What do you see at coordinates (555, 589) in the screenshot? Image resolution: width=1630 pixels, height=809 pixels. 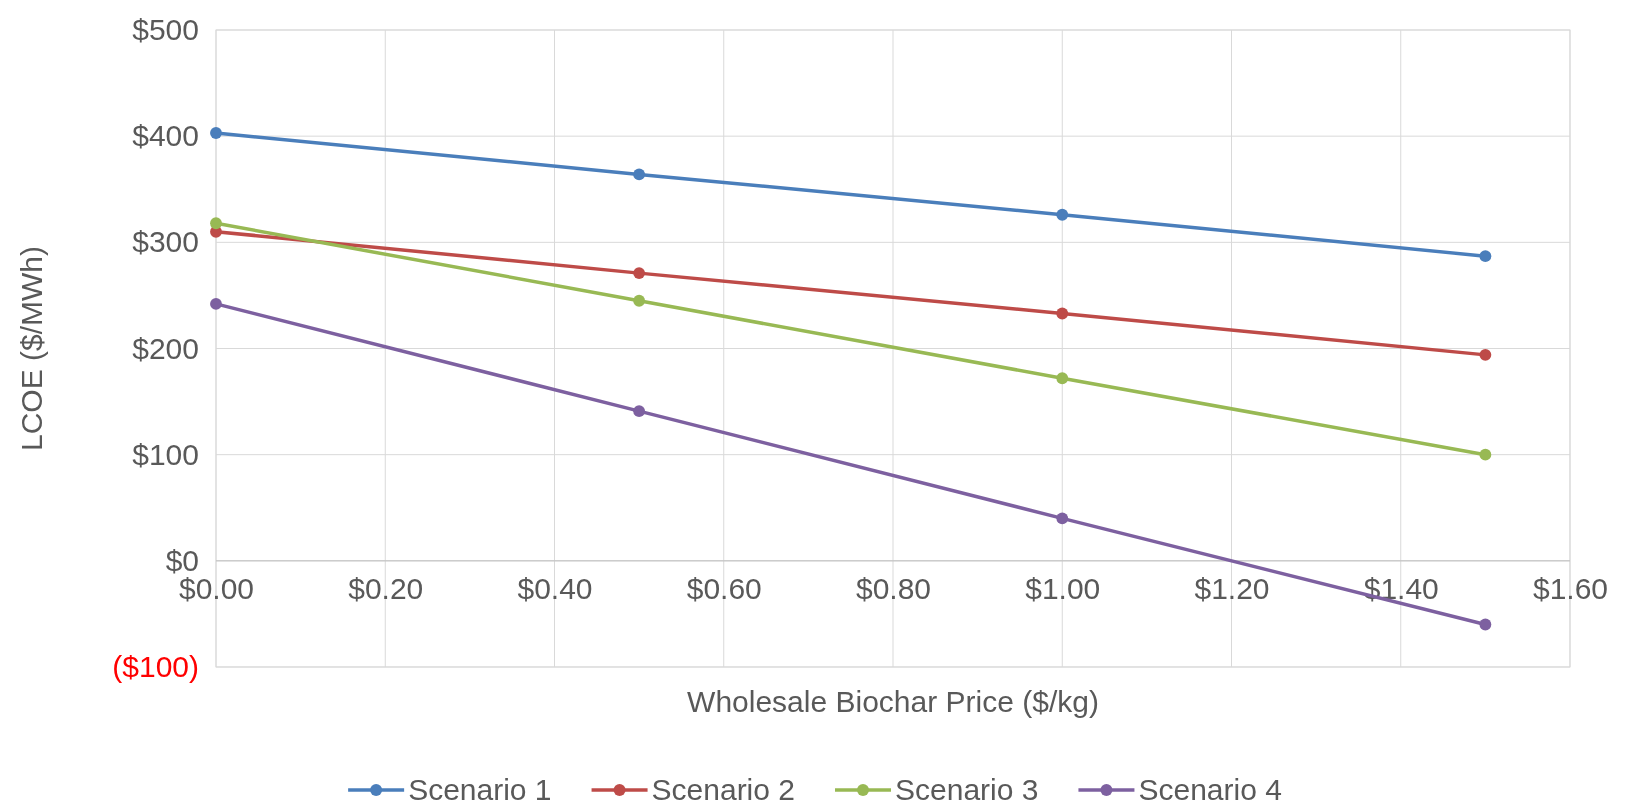 I see `x-tick-label: $0.40` at bounding box center [555, 589].